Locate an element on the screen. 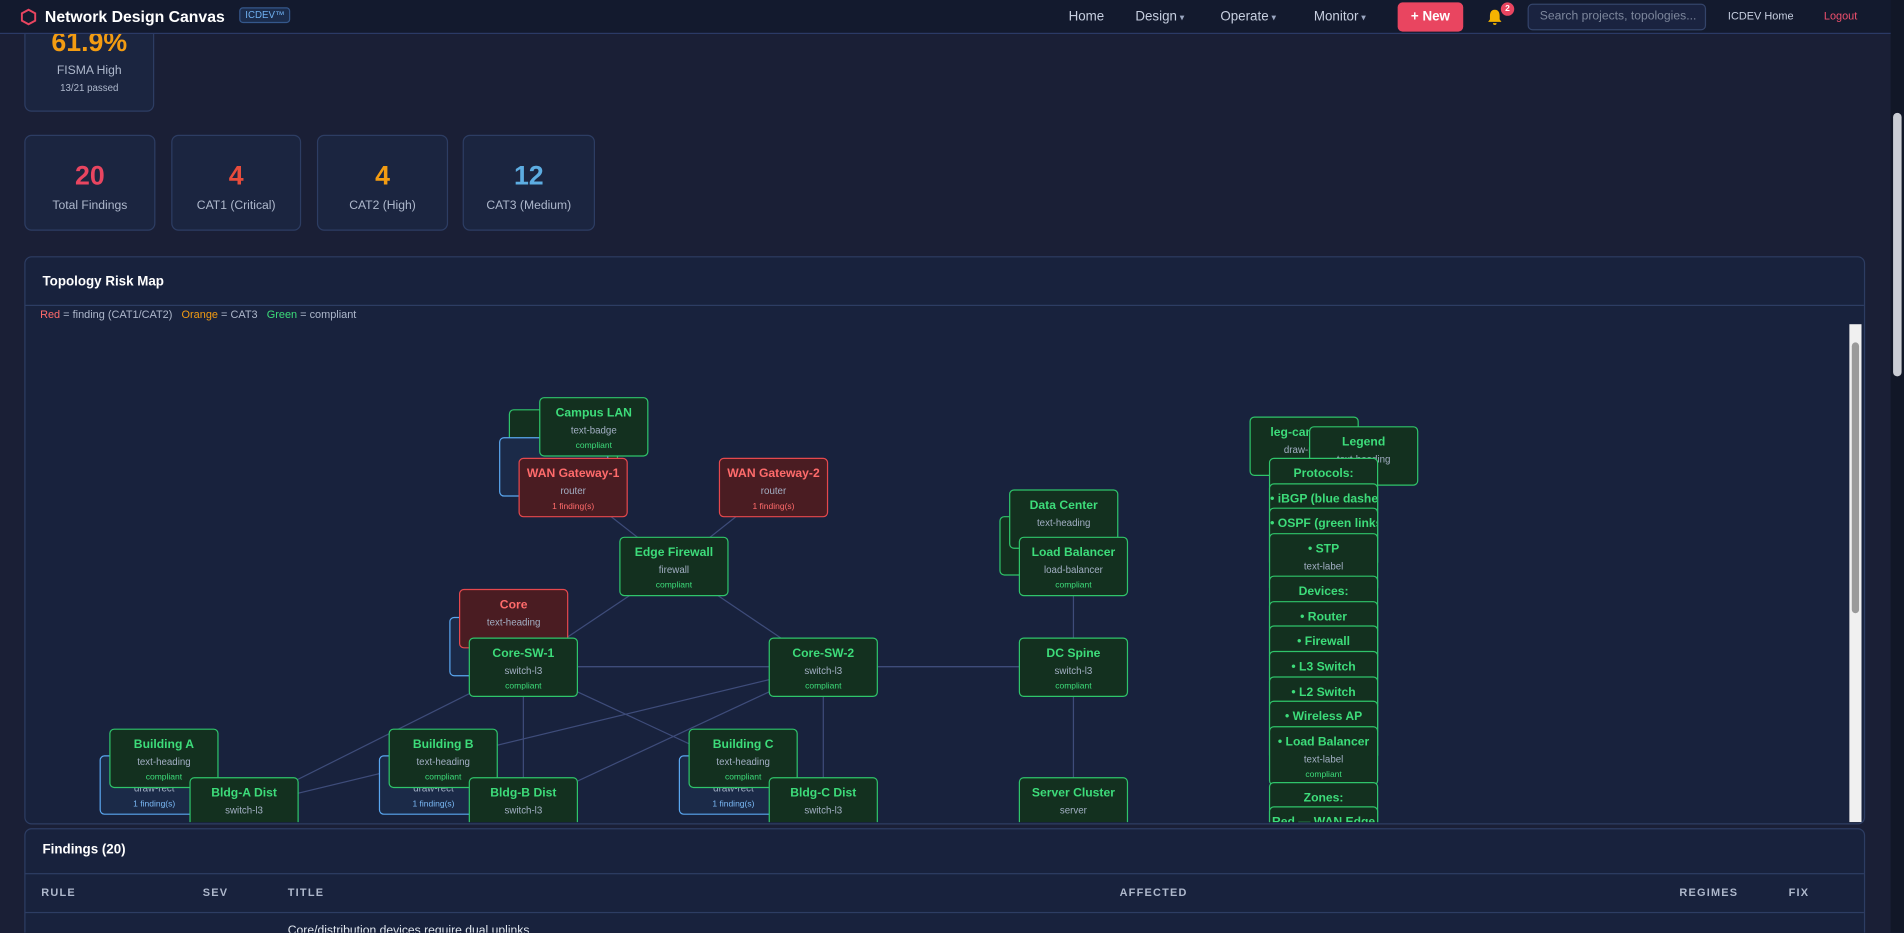 The width and height of the screenshot is (1904, 933). stat-value: 4 is located at coordinates (382, 175).